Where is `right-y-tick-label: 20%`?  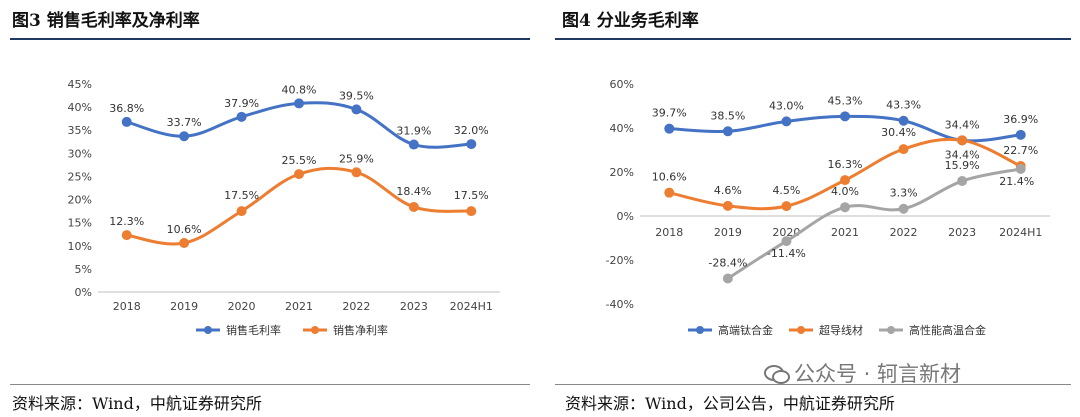 right-y-tick-label: 20% is located at coordinates (622, 172).